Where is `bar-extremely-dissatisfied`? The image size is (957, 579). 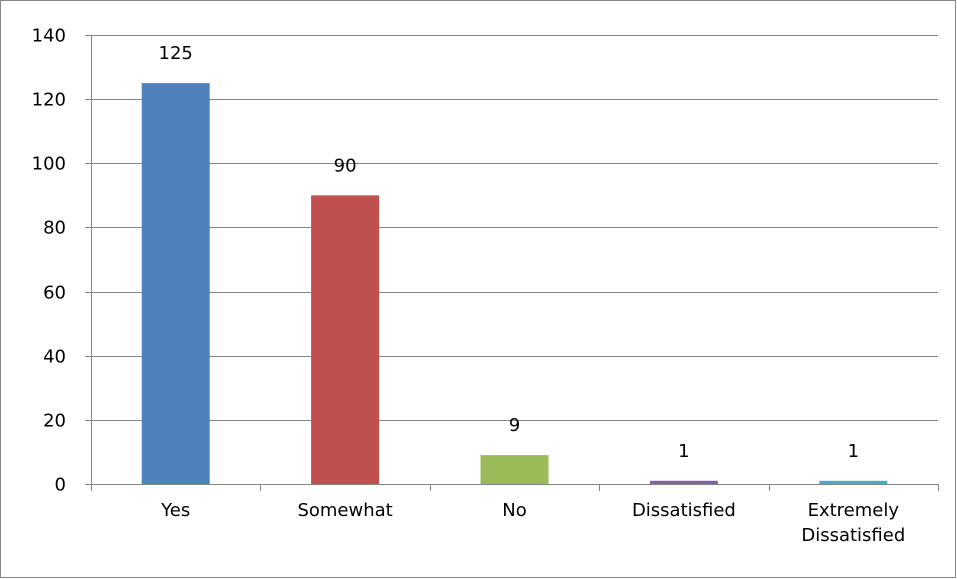 bar-extremely-dissatisfied is located at coordinates (853, 482).